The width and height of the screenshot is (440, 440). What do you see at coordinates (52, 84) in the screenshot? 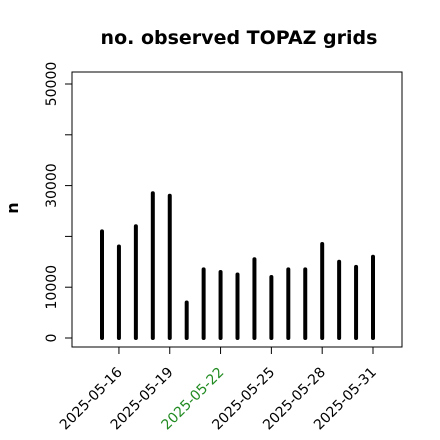
I see `y-tick-label: 50000` at bounding box center [52, 84].